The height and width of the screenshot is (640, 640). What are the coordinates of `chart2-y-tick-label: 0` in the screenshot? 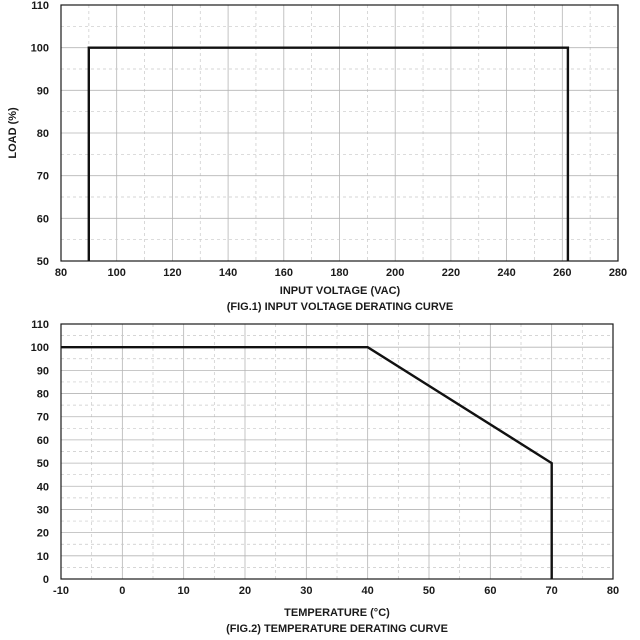 It's located at (46, 580).